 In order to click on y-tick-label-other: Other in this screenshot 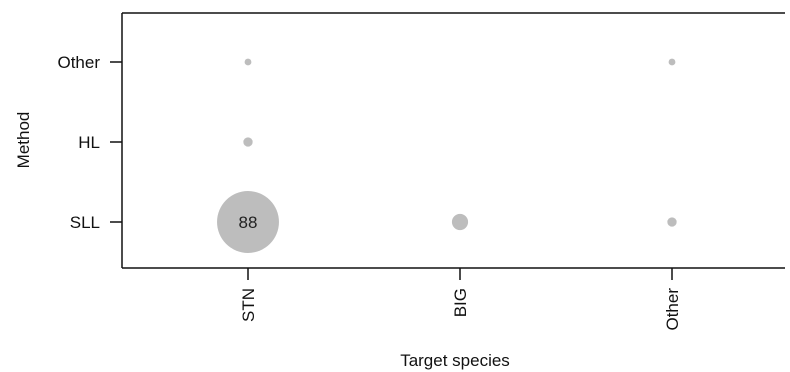, I will do `click(78, 62)`.